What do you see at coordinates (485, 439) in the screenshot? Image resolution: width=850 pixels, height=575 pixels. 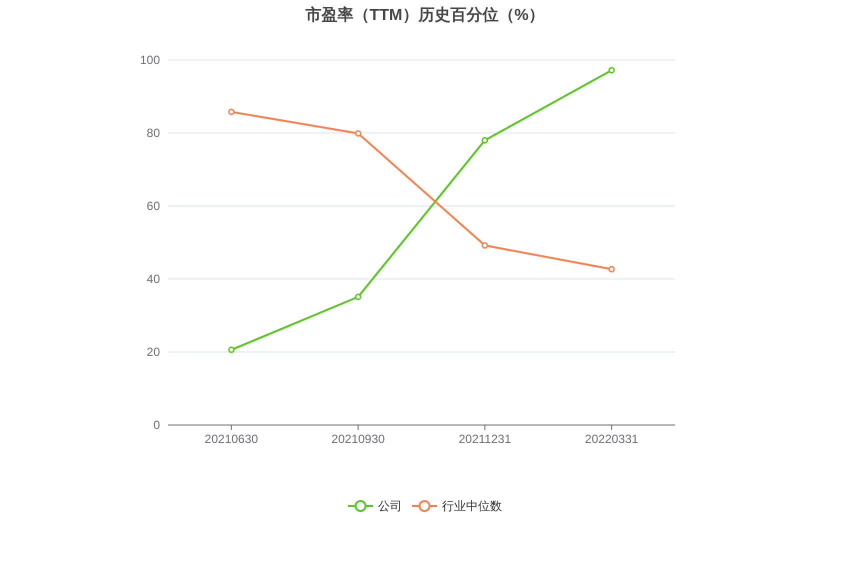 I see `x-tick-label: 20211231` at bounding box center [485, 439].